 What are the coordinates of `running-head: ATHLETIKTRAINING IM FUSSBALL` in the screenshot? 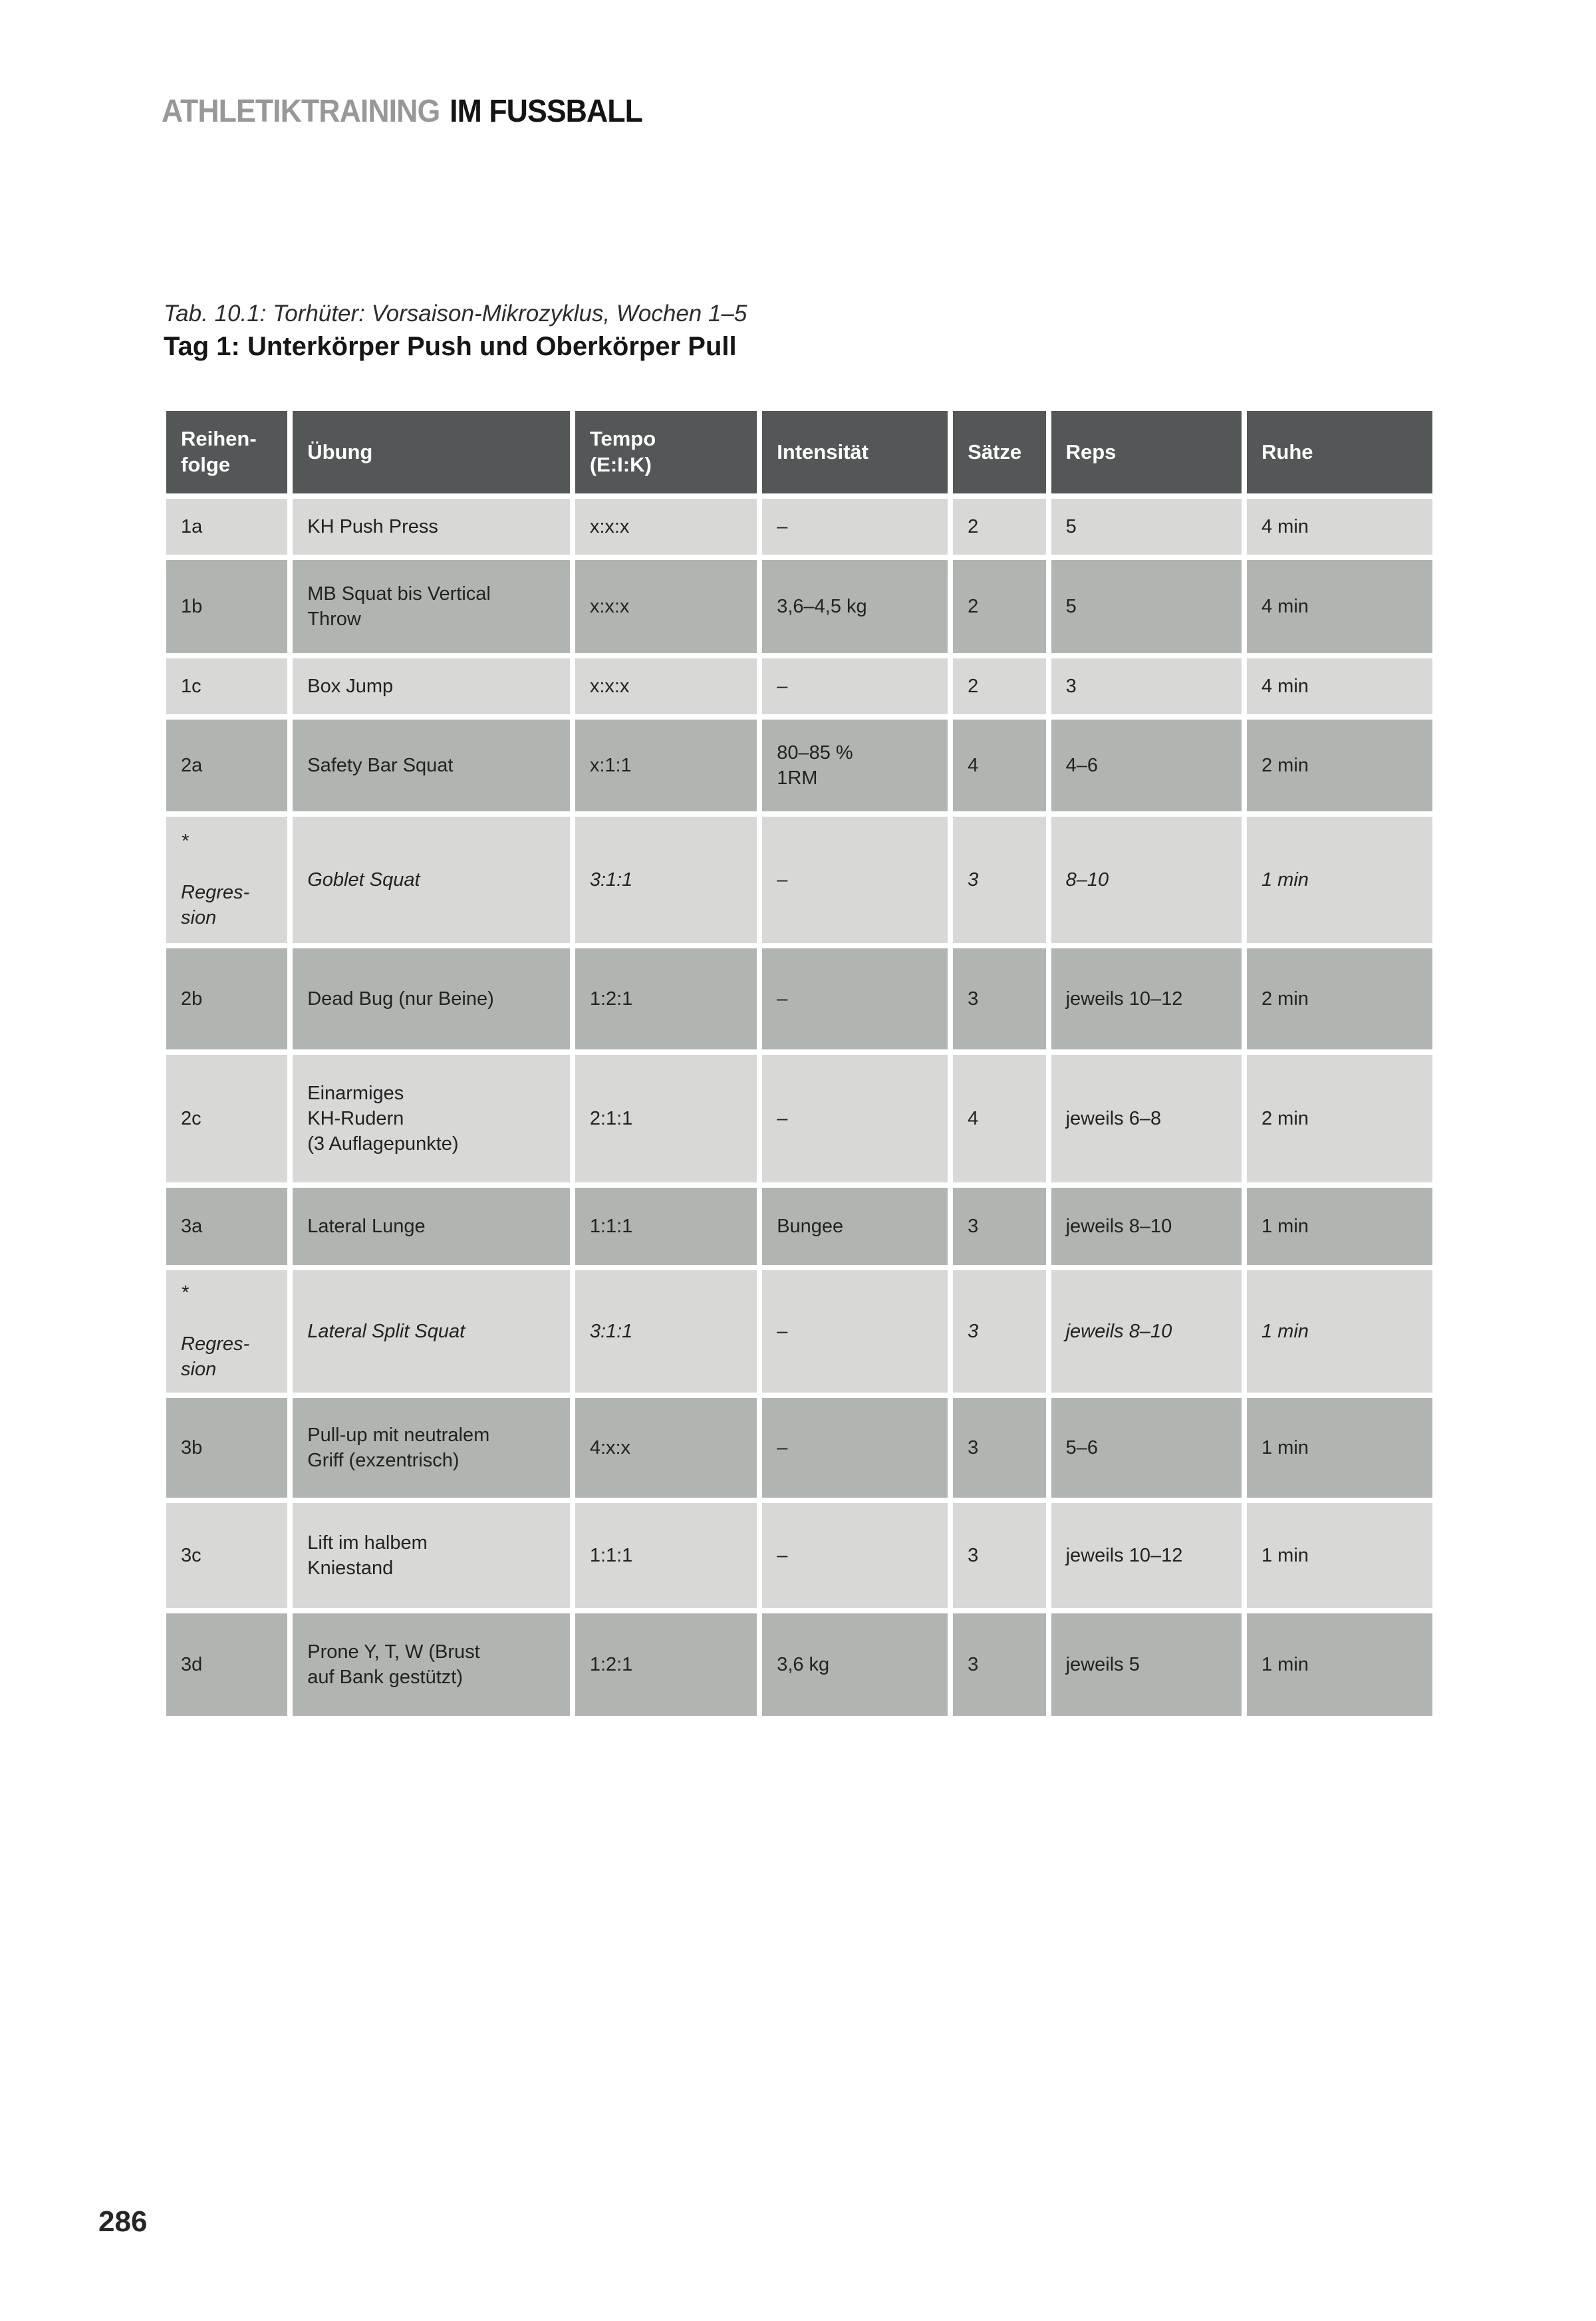 It's located at (402, 112).